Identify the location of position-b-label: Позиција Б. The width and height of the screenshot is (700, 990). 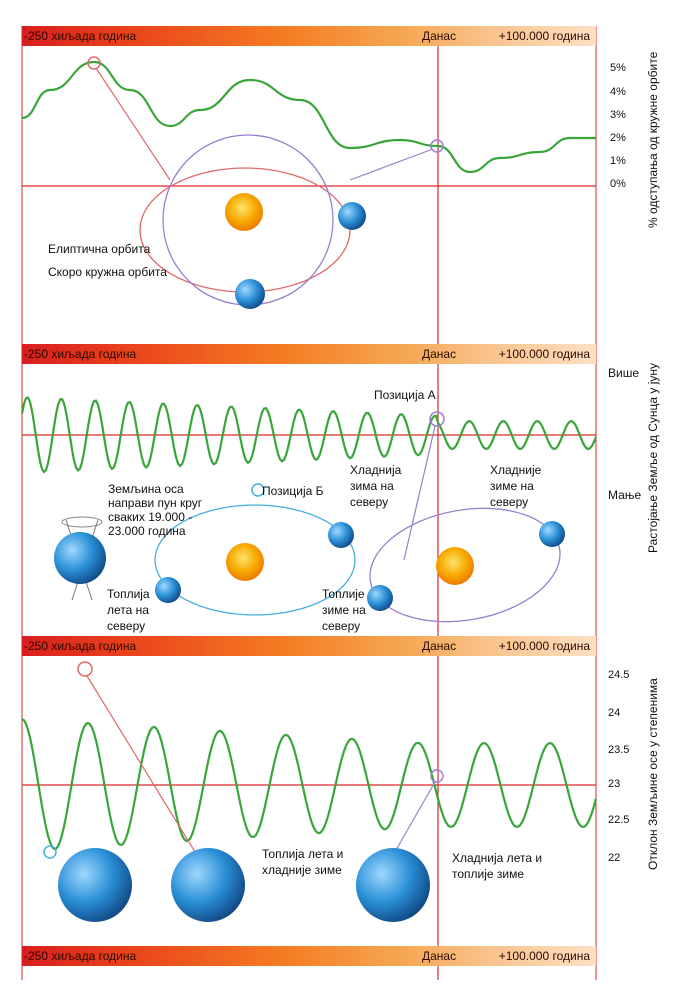
(293, 491).